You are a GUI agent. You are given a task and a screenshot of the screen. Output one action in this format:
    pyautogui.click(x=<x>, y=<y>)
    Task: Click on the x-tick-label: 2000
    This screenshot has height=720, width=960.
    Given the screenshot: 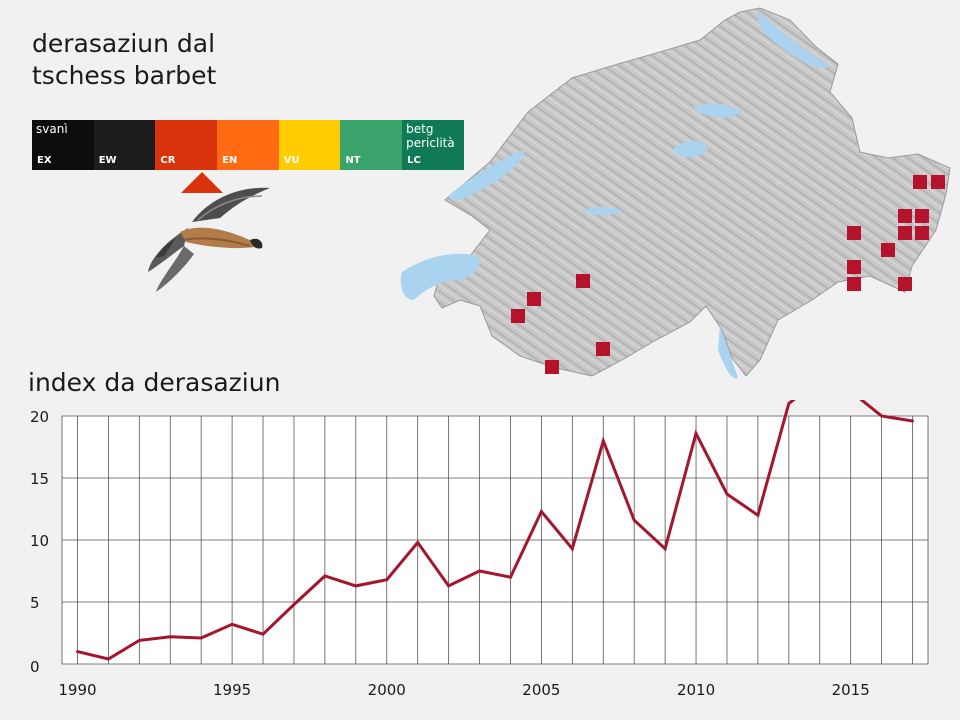 What is the action you would take?
    pyautogui.click(x=387, y=690)
    